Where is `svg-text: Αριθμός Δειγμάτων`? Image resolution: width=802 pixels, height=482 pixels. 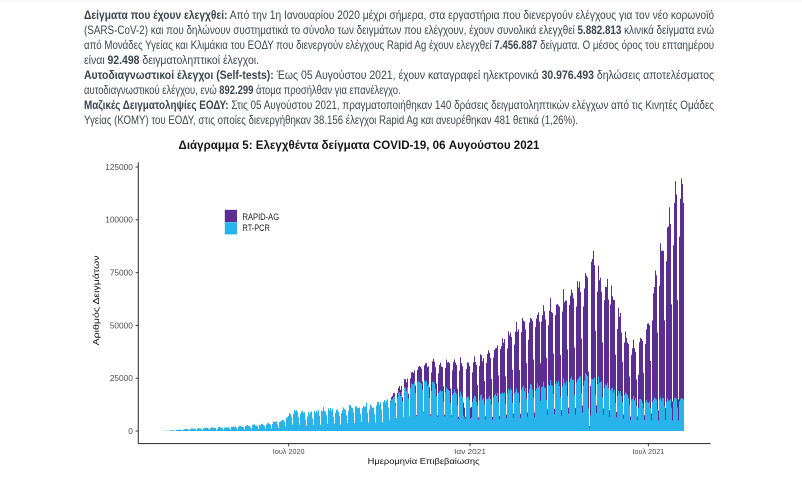
svg-text: Αριθμός Δειγμάτων is located at coordinates (96, 300).